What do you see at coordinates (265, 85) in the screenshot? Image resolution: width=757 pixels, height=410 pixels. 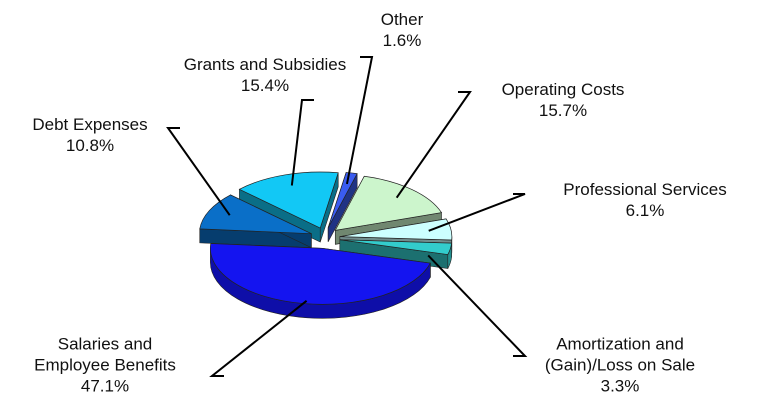 I see `slice-percent: 15.4%` at bounding box center [265, 85].